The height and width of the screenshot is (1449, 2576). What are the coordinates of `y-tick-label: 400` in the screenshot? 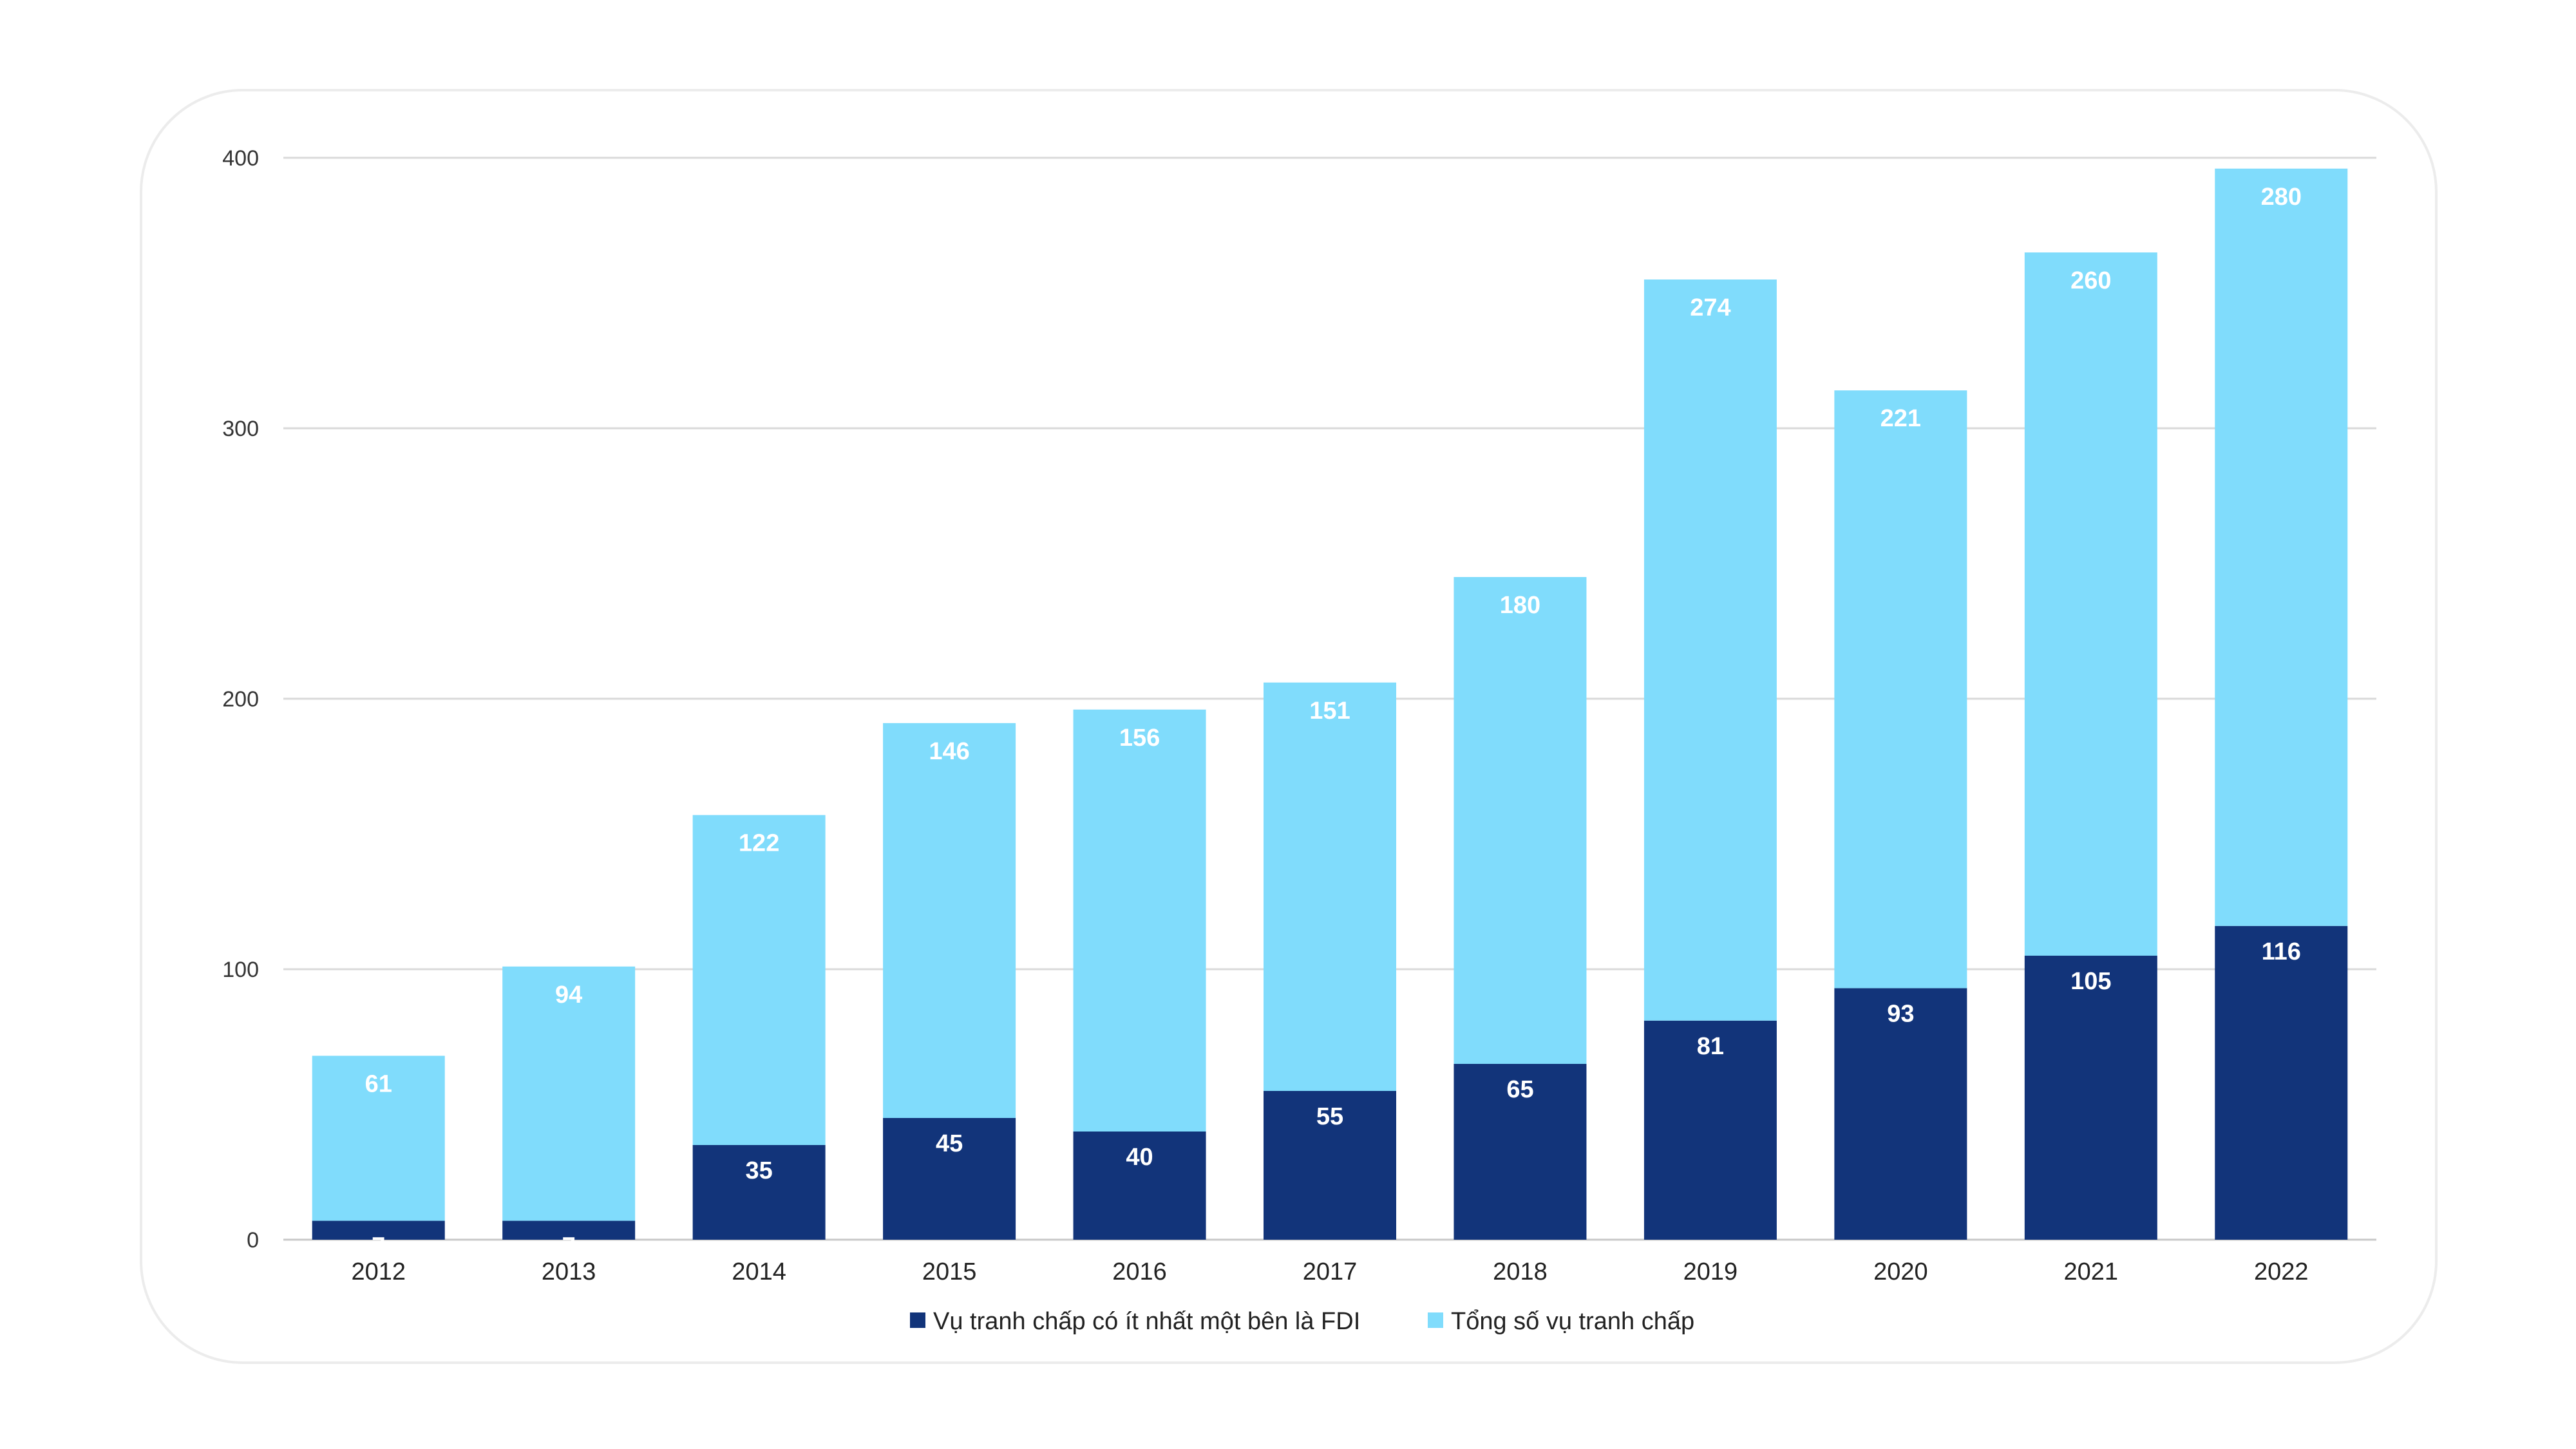 It's located at (240, 159).